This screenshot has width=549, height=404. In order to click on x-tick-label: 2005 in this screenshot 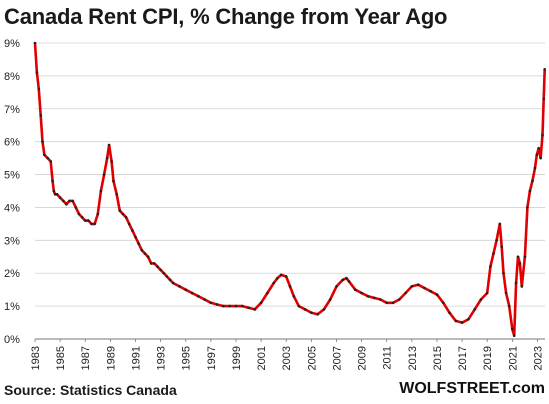, I will do `click(312, 358)`.